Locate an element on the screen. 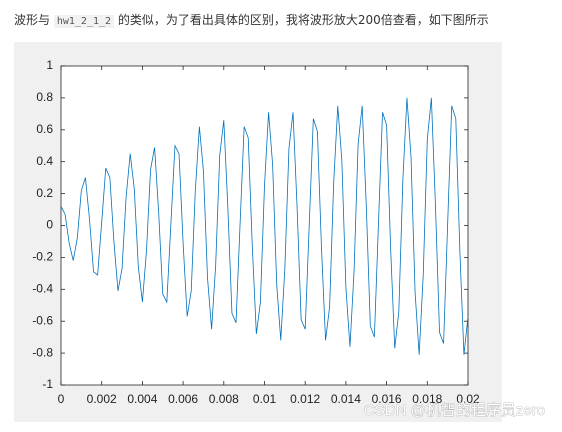  y-tick-label: -0.6 is located at coordinates (42, 320).